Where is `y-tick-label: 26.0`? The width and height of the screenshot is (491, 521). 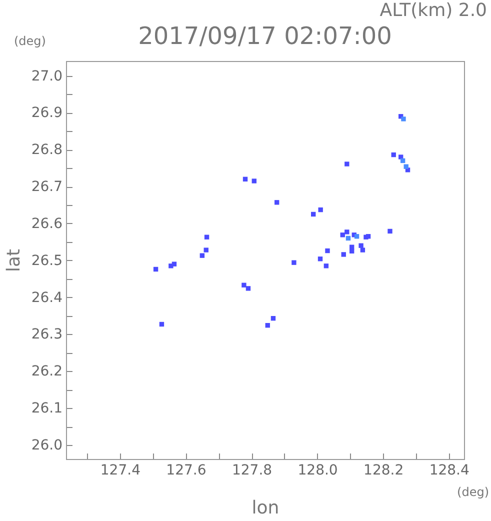 y-tick-label: 26.0 is located at coordinates (46, 445).